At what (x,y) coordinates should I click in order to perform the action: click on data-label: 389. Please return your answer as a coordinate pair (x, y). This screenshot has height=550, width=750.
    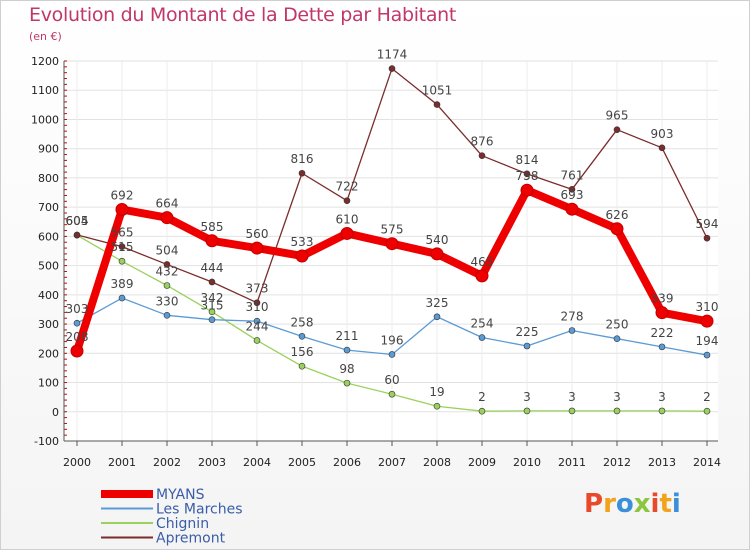
    Looking at the image, I should click on (122, 284).